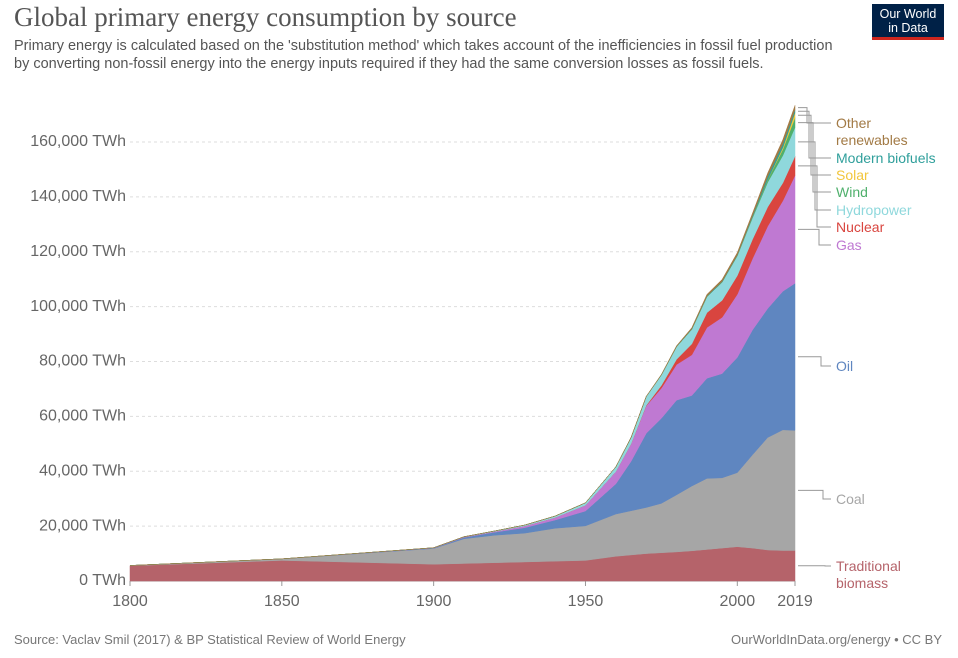 The height and width of the screenshot is (658, 958). What do you see at coordinates (102, 580) in the screenshot?
I see `y-tick-label: 0 TWh` at bounding box center [102, 580].